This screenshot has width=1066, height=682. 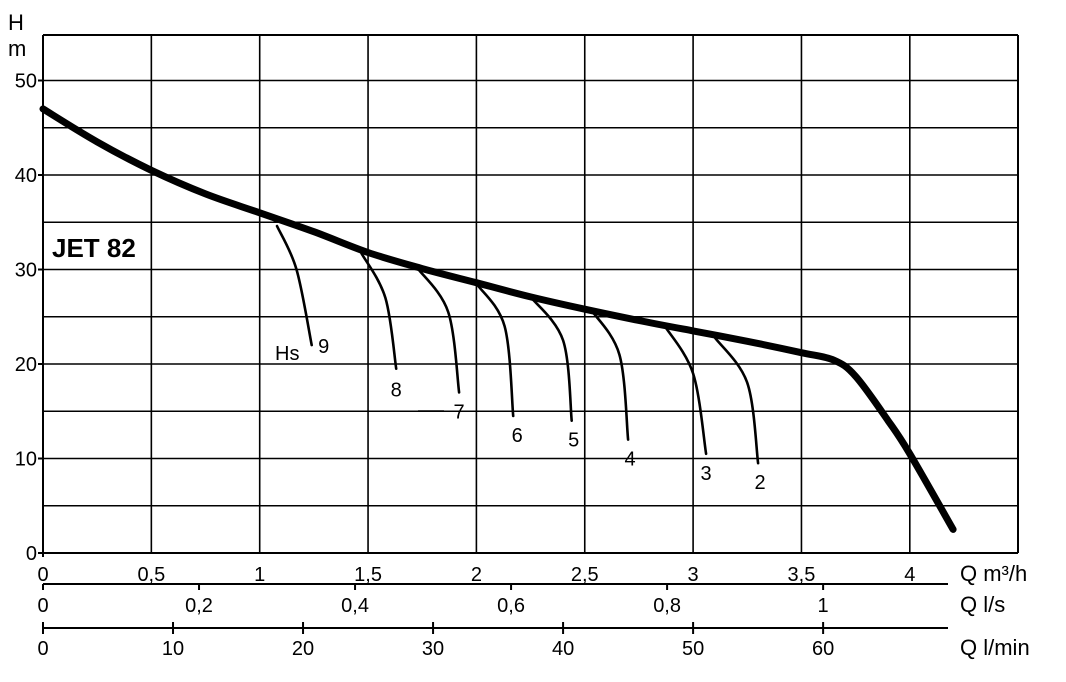 I want to click on x-tick-label-m3h: 0, so click(x=42, y=575).